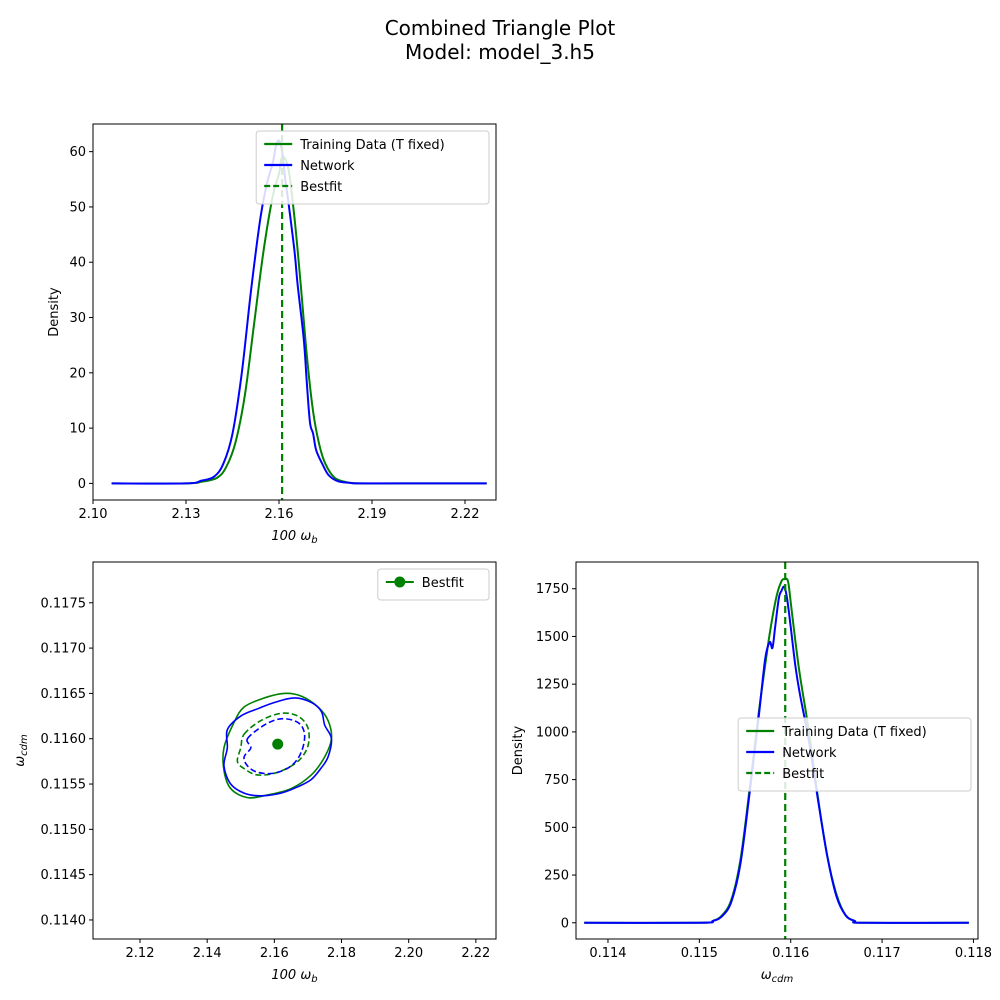  Describe the element at coordinates (186, 514) in the screenshot. I see `x-tick-label: 2.13` at that location.